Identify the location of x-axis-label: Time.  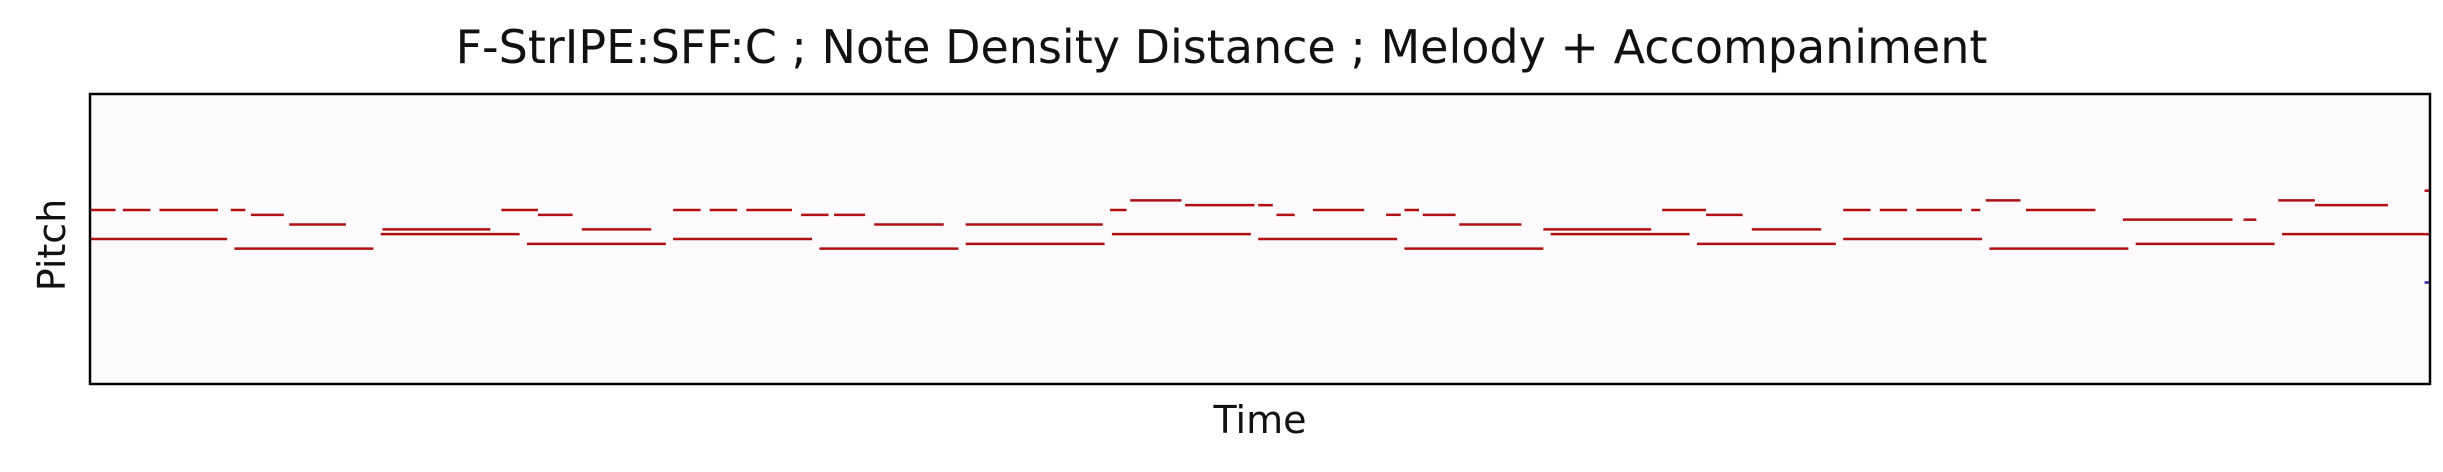
(1260, 420).